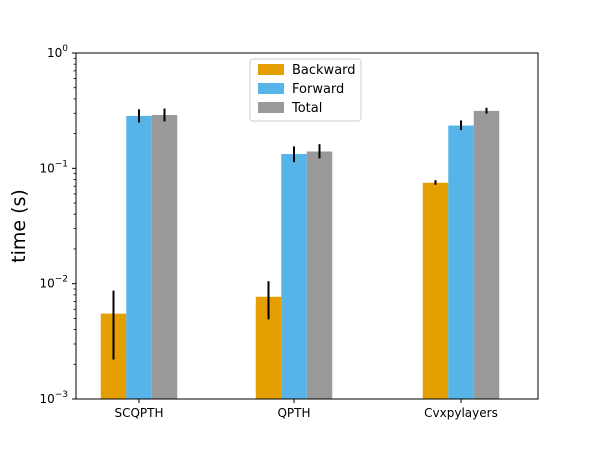 This screenshot has height=449, width=598. Describe the element at coordinates (271, 88) in the screenshot. I see `legend-swatch-forward` at that location.